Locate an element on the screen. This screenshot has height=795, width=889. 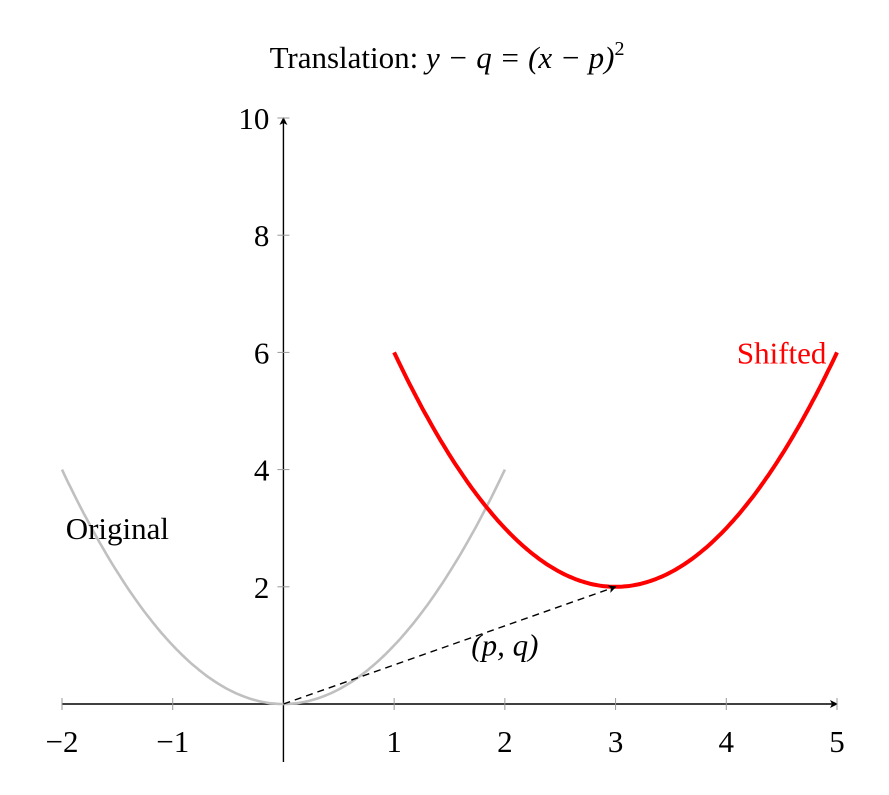
y-tick-label: 6 is located at coordinates (262, 352).